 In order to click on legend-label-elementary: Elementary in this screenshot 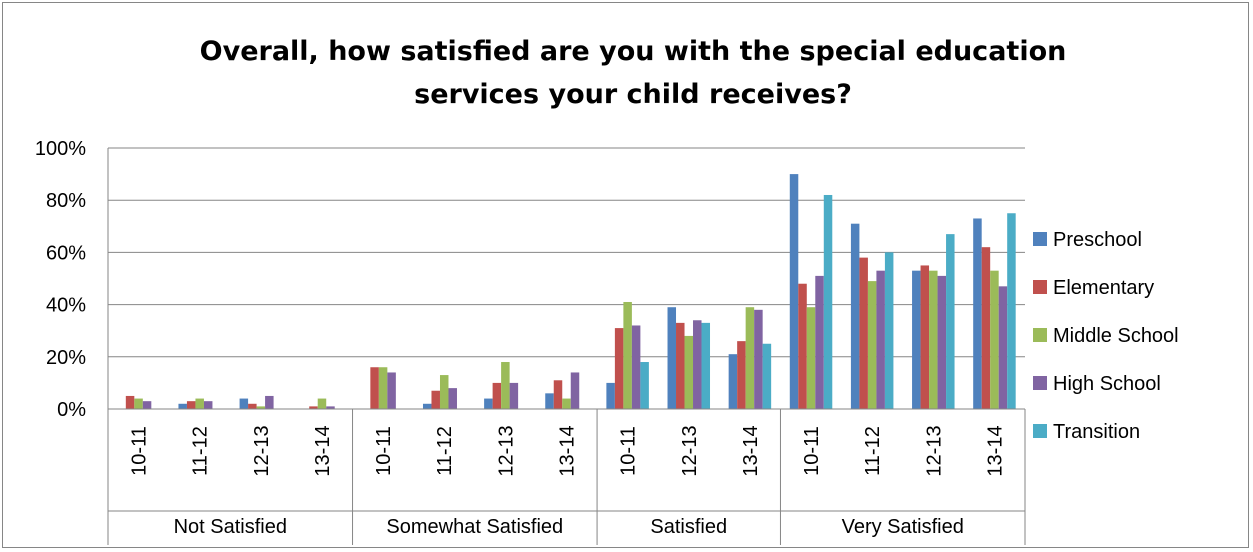, I will do `click(1103, 288)`.